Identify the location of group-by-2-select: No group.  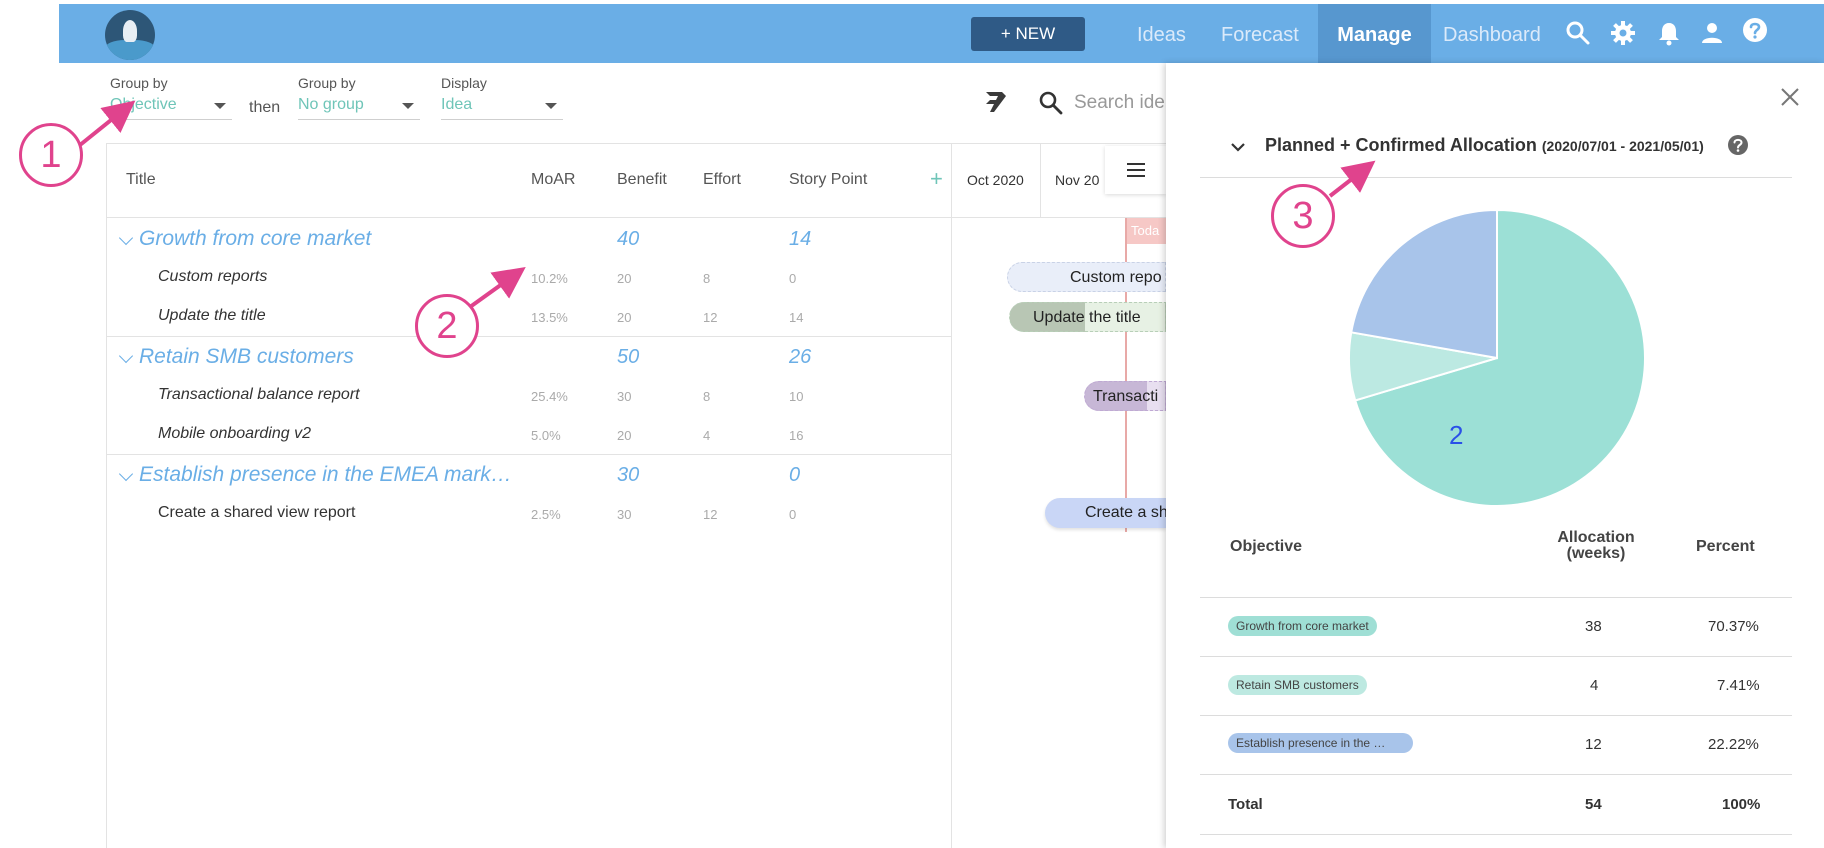
(359, 107).